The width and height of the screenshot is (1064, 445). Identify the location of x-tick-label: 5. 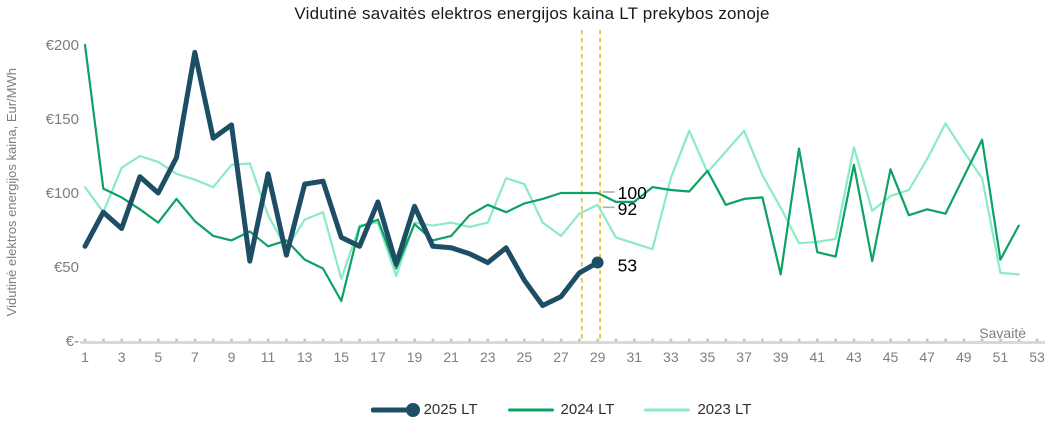
(158, 357).